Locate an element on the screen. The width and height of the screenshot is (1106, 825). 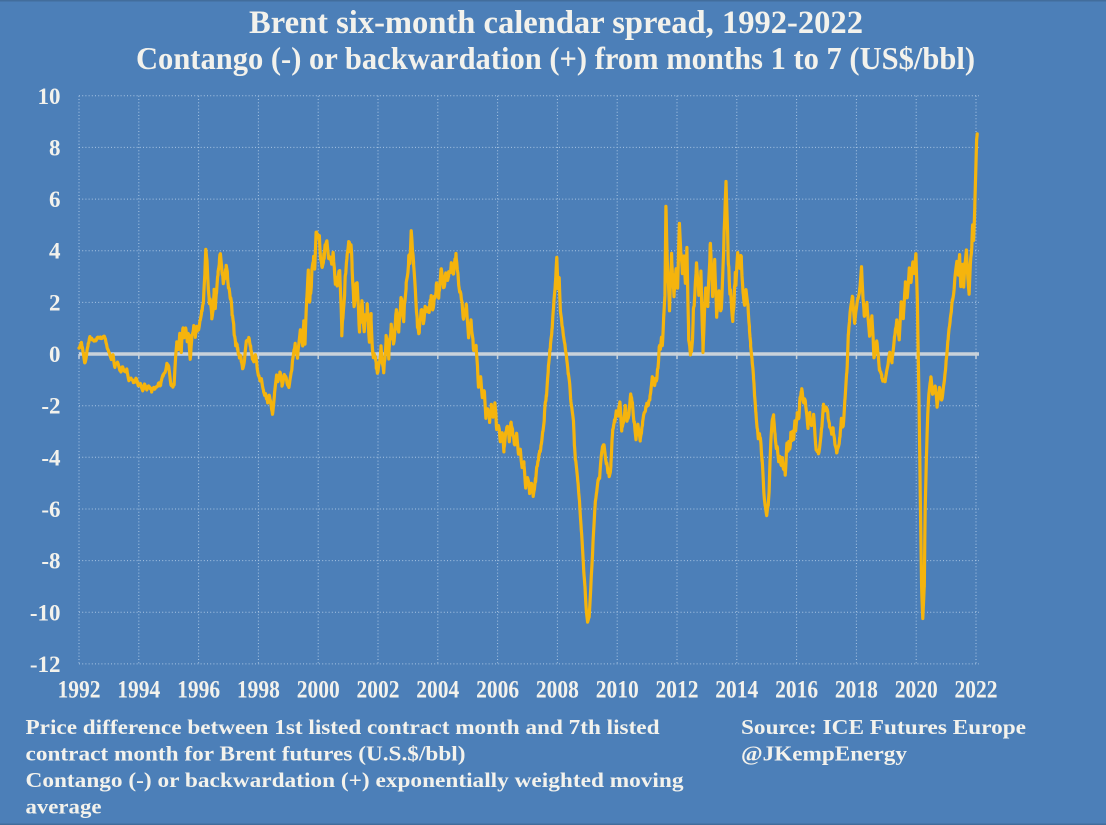
svg-text: 2022 is located at coordinates (976, 690).